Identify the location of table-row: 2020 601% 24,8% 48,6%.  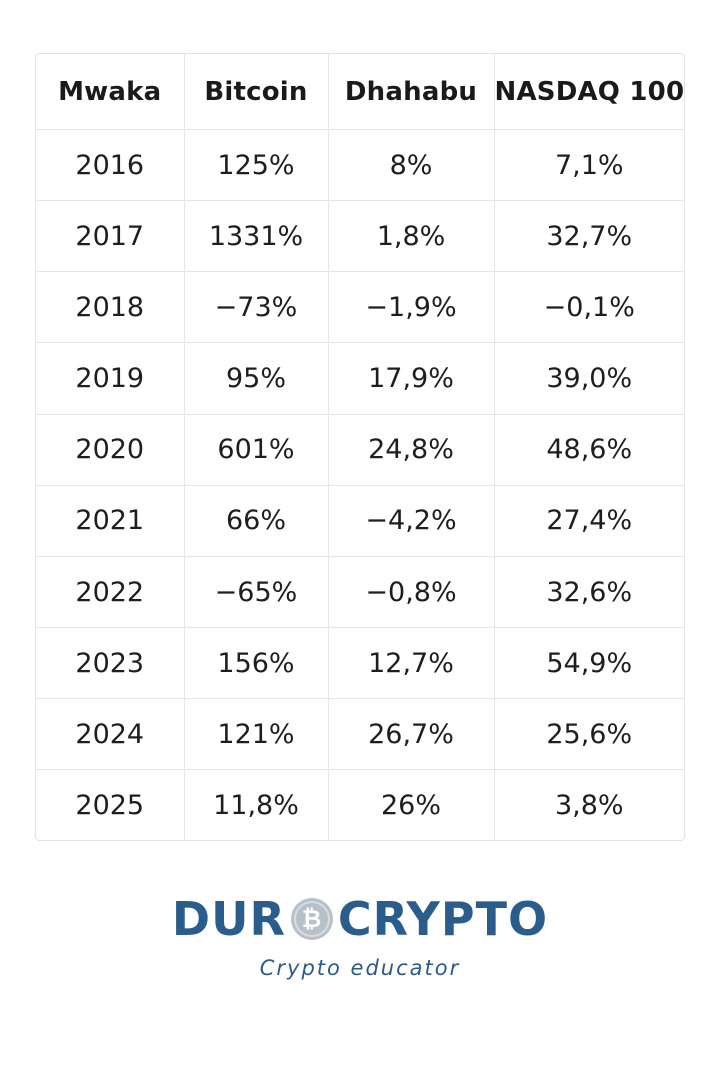
(360, 450).